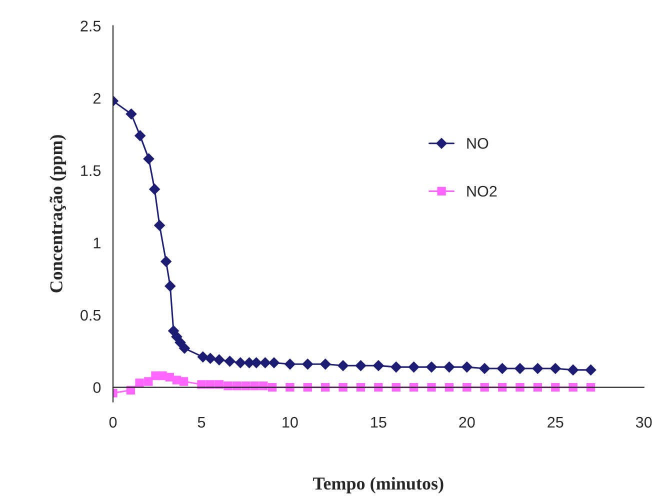 This screenshot has height=496, width=657. What do you see at coordinates (113, 422) in the screenshot?
I see `x-tick-label: 0` at bounding box center [113, 422].